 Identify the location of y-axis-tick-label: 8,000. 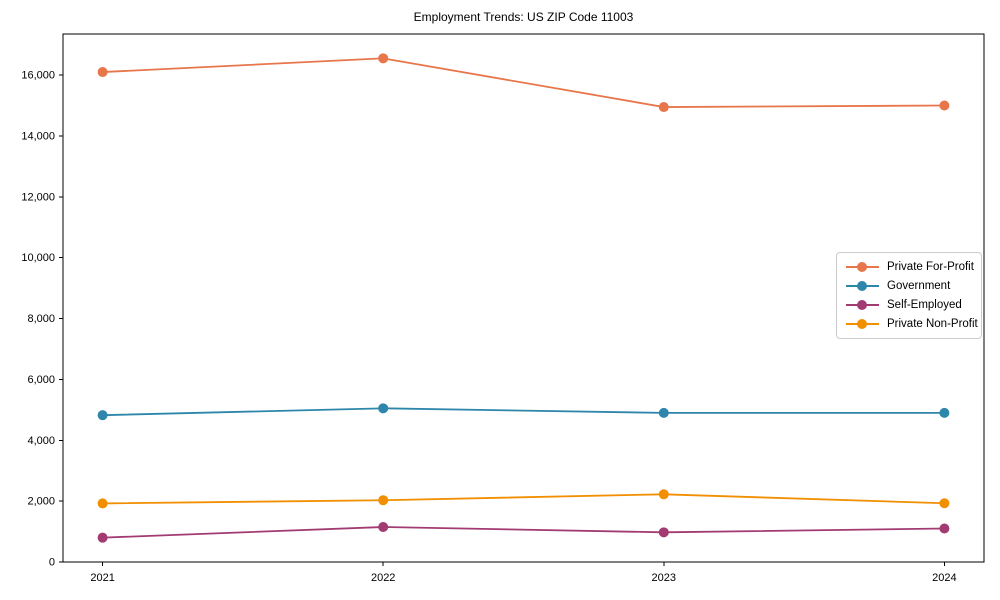
(41, 319).